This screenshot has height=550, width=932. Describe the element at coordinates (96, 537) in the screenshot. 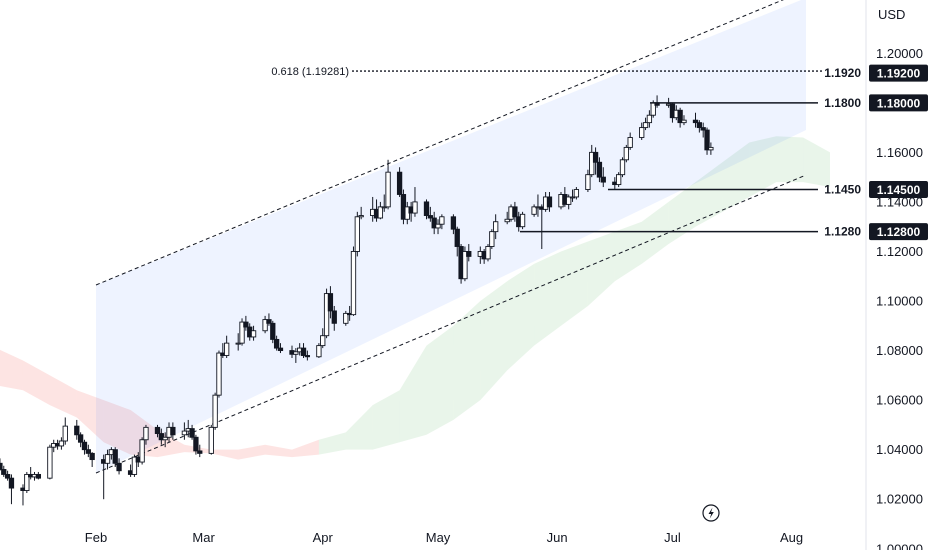

I see `time-tick-label: Feb` at that location.